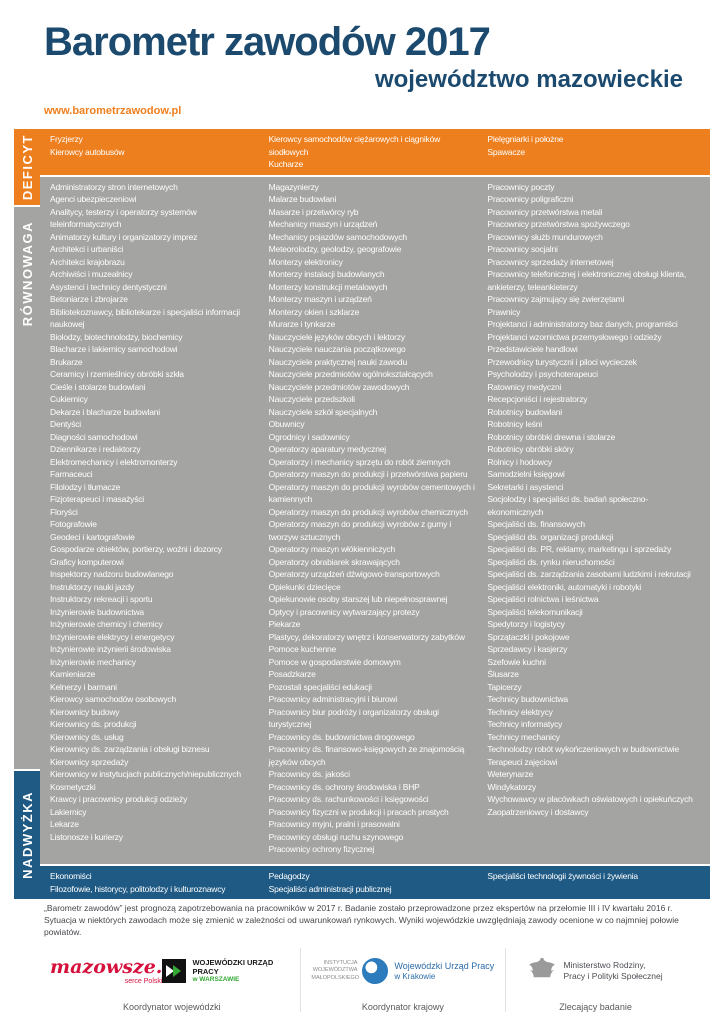  Describe the element at coordinates (516, 661) in the screenshot. I see `occupation-item: Szefowie kuchni` at that location.